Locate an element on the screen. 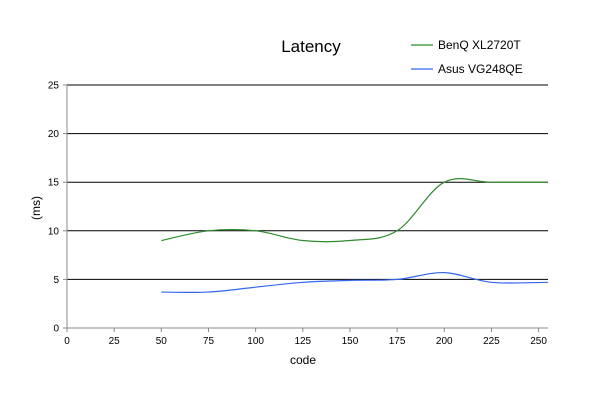  y-tick-label: 0 is located at coordinates (56, 329).